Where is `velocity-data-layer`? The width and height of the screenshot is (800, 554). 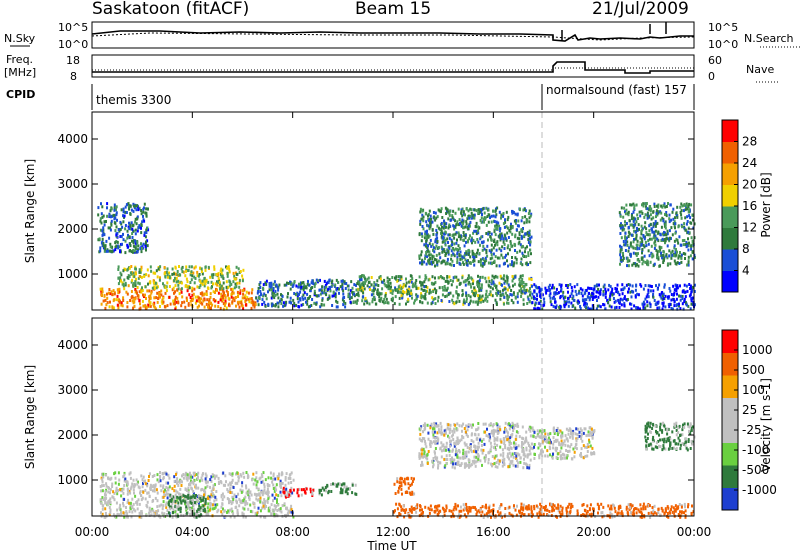
velocity-data-layer is located at coordinates (397, 470).